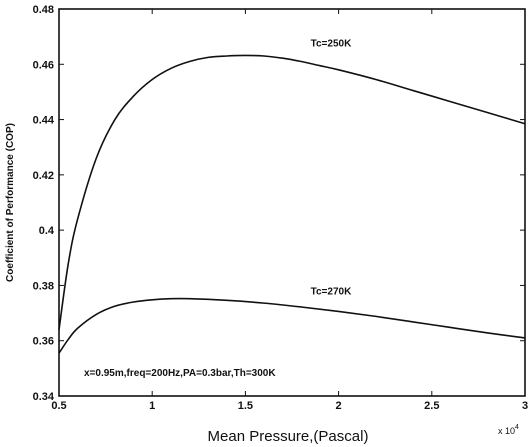 Image resolution: width=529 pixels, height=447 pixels. What do you see at coordinates (339, 406) in the screenshot?
I see `x-tick-label: 2` at bounding box center [339, 406].